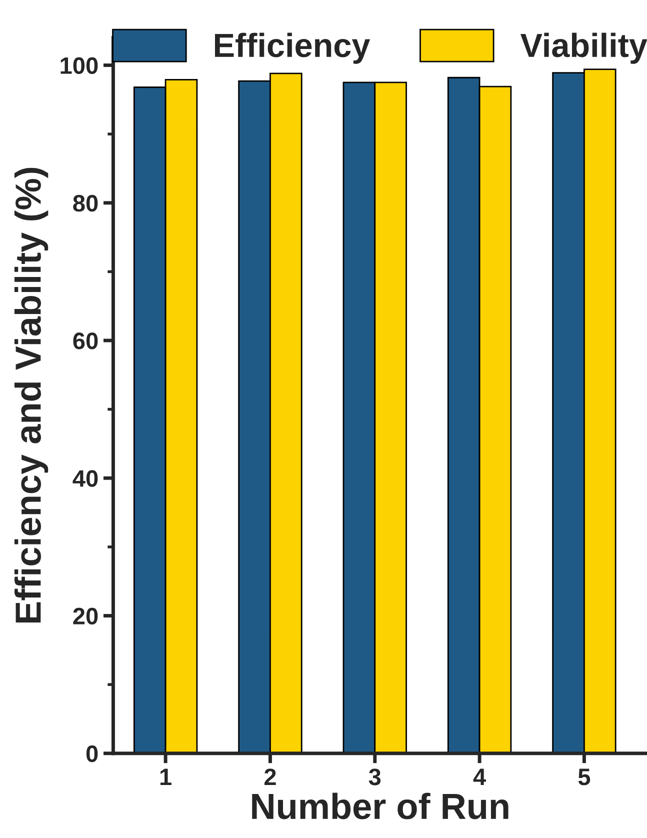  Describe the element at coordinates (31, 395) in the screenshot. I see `y-axis-title: Efficiency and Viability (%)` at that location.